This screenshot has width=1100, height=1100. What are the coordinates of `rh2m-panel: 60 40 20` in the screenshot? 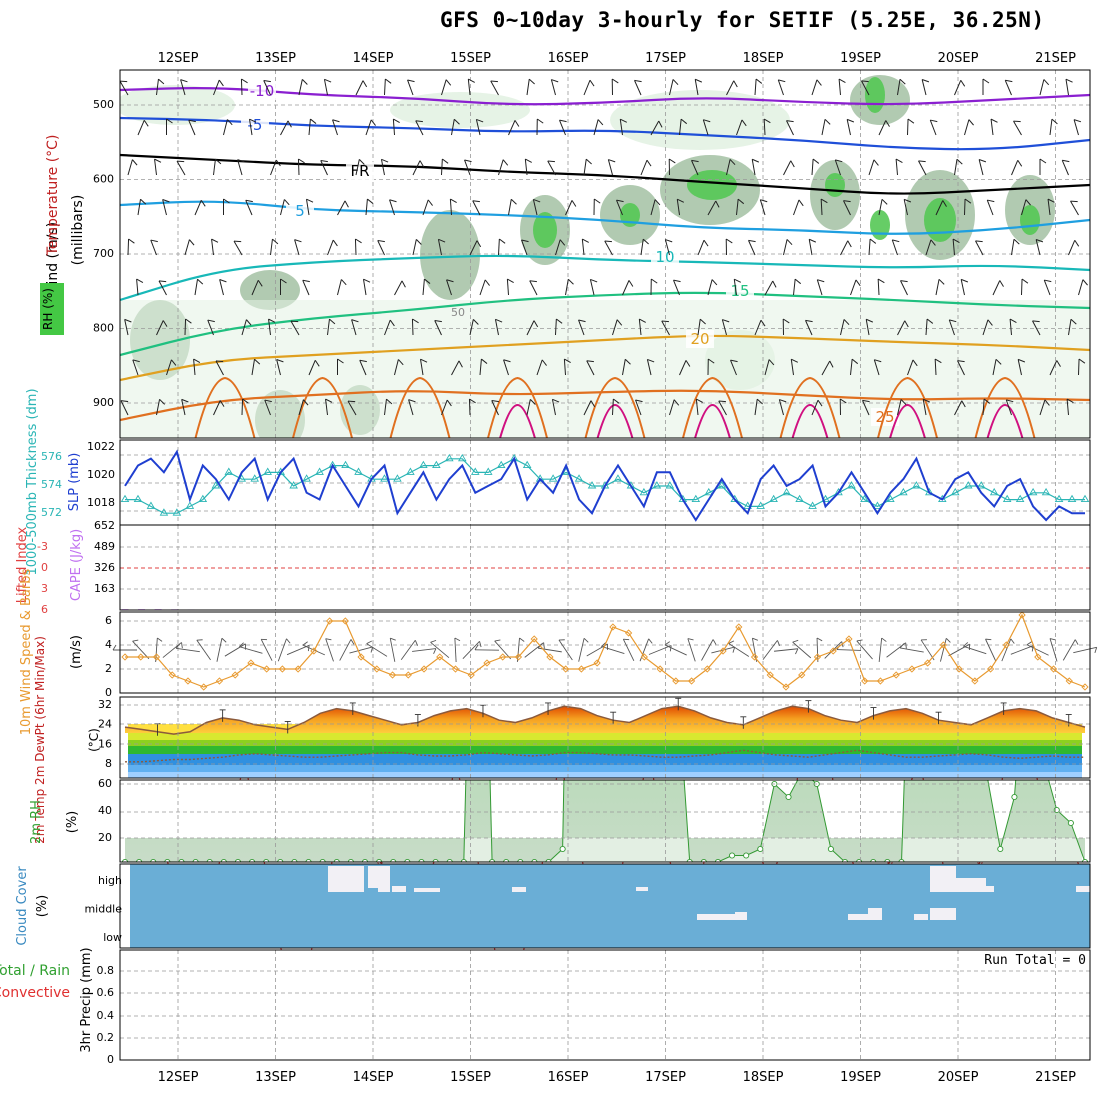 It's located at (594, 820).